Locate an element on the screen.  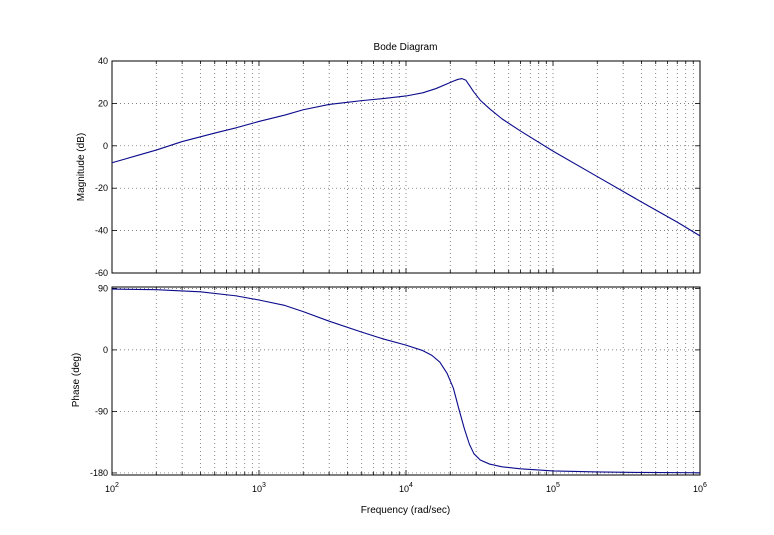
magnitude-y-tick-label: 40 is located at coordinates (103, 61).